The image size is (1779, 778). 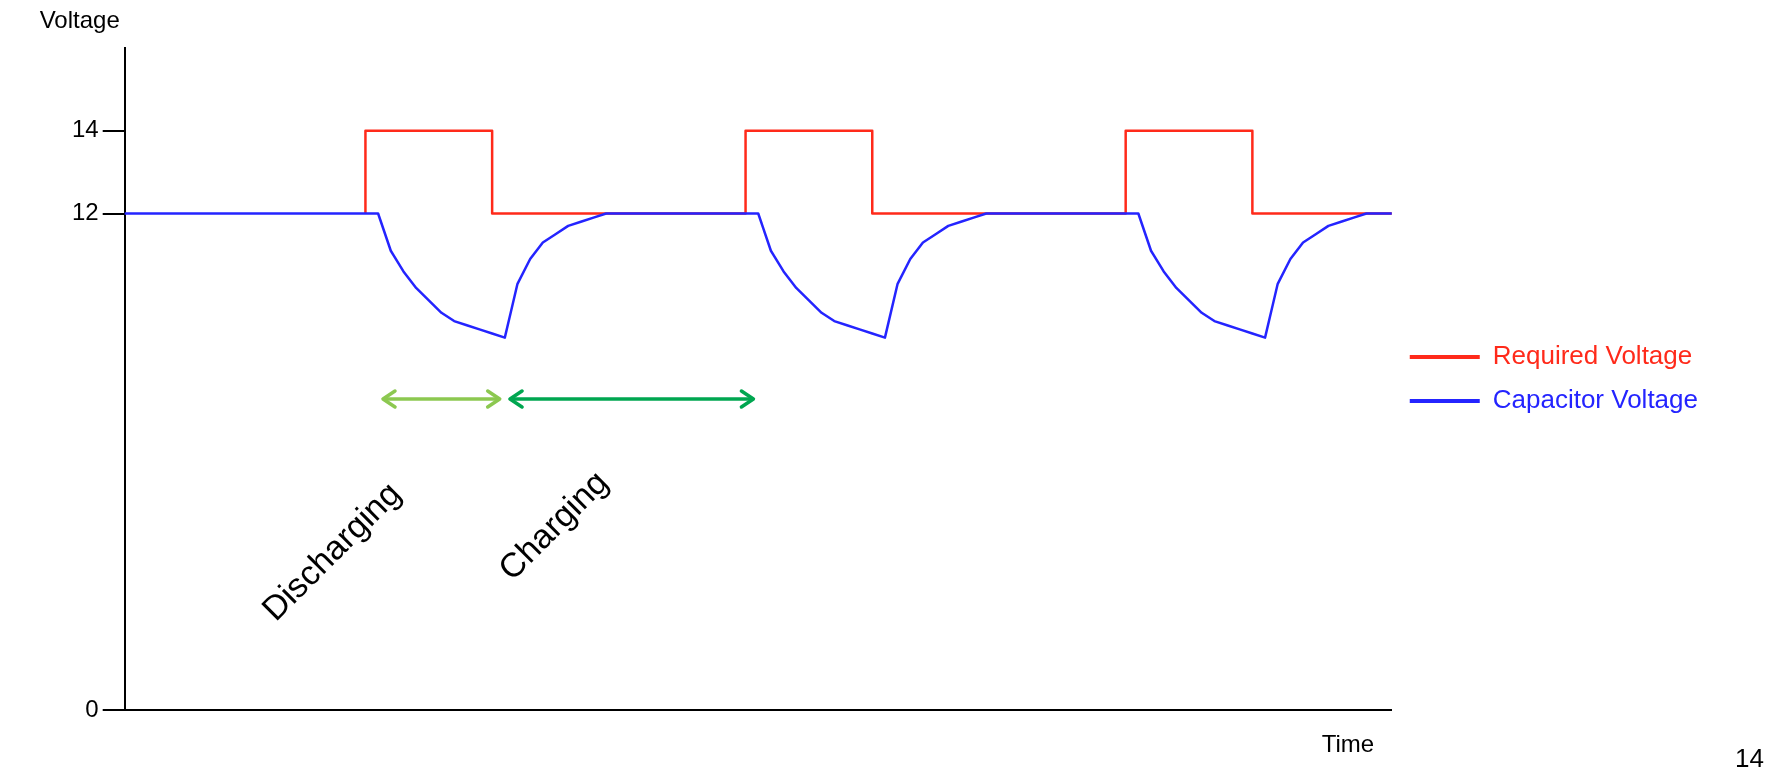 What do you see at coordinates (85, 129) in the screenshot?
I see `y-tick-label: 14` at bounding box center [85, 129].